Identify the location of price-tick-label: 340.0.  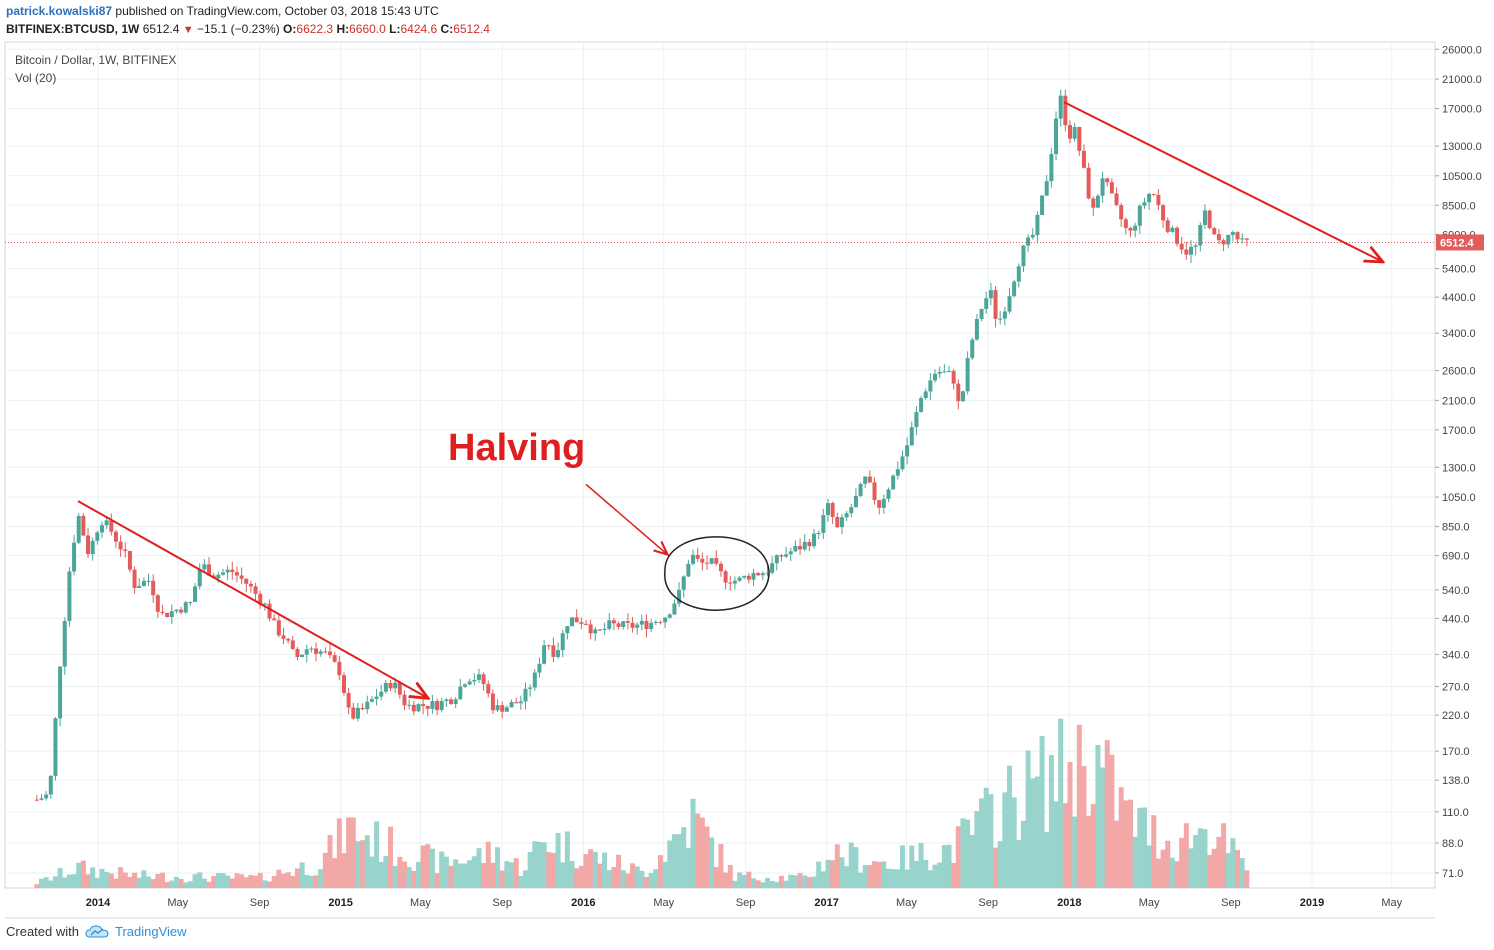
(1456, 655).